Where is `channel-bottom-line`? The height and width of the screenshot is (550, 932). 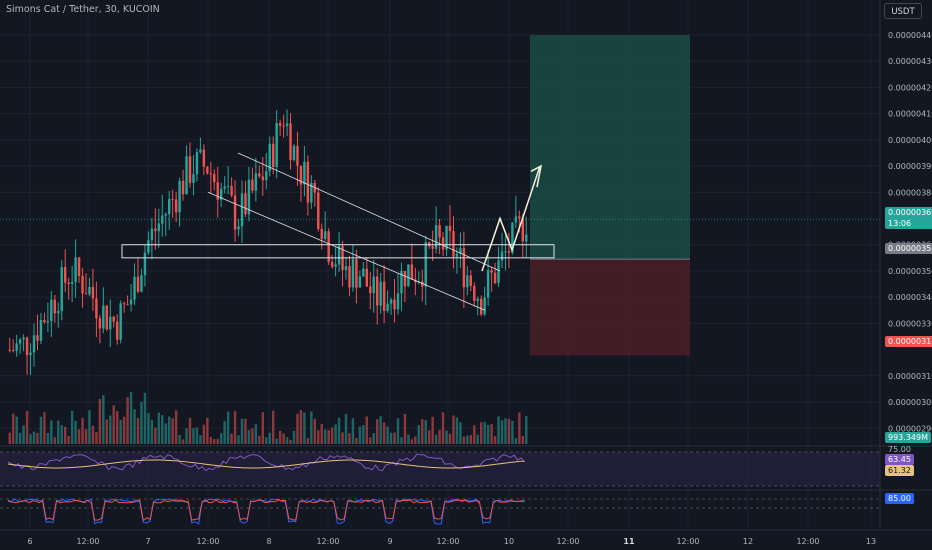
channel-bottom-line is located at coordinates (346, 251).